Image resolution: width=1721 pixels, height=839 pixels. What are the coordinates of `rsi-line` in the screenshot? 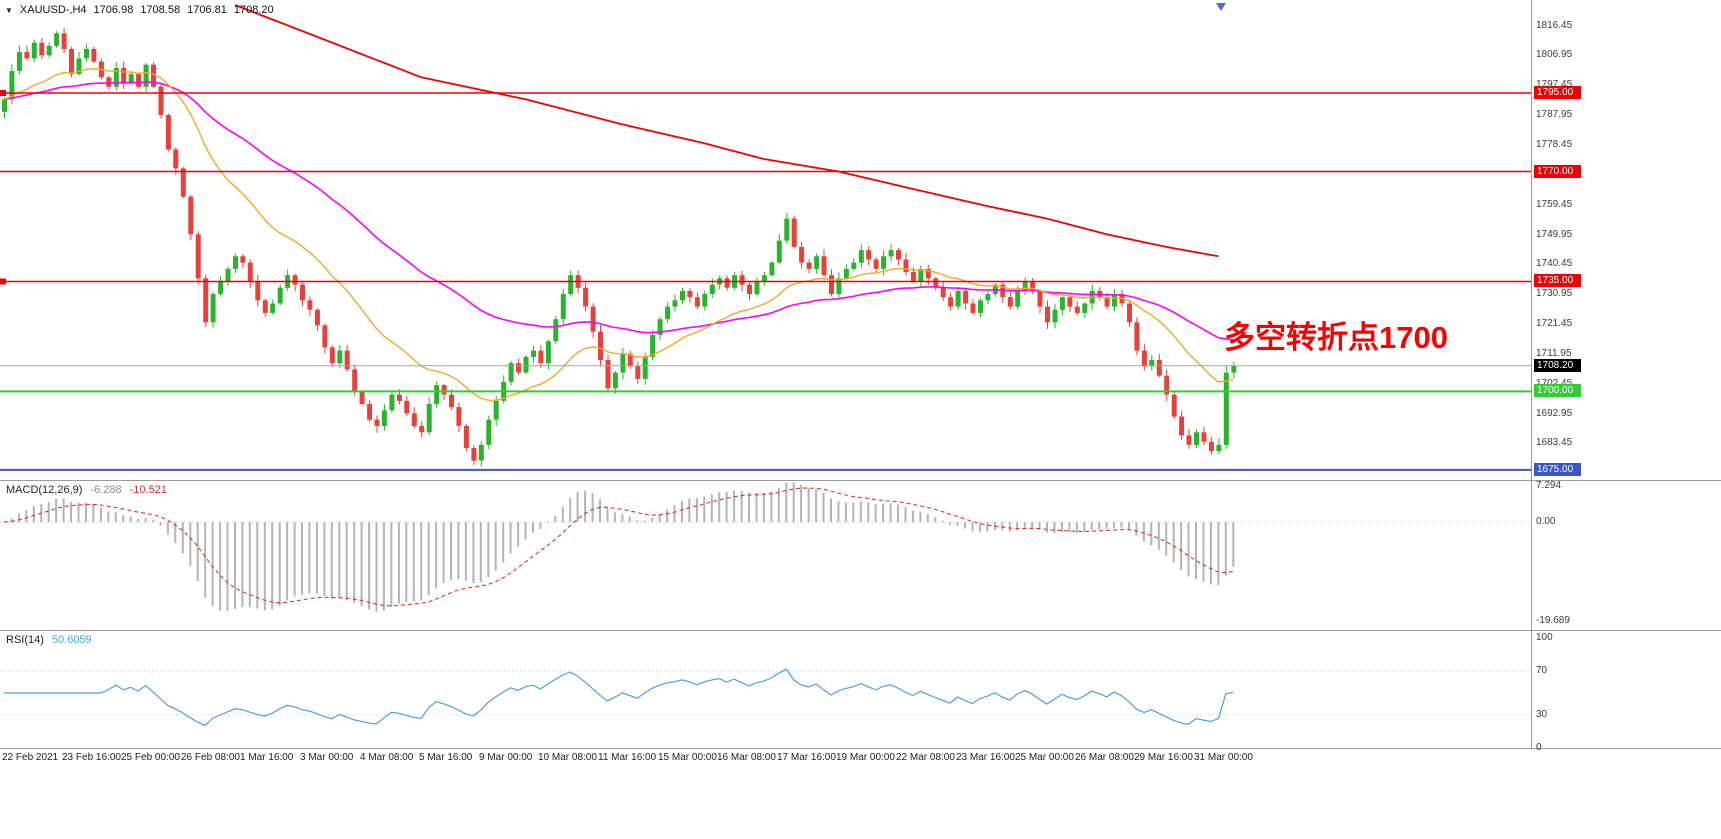 It's located at (619, 697).